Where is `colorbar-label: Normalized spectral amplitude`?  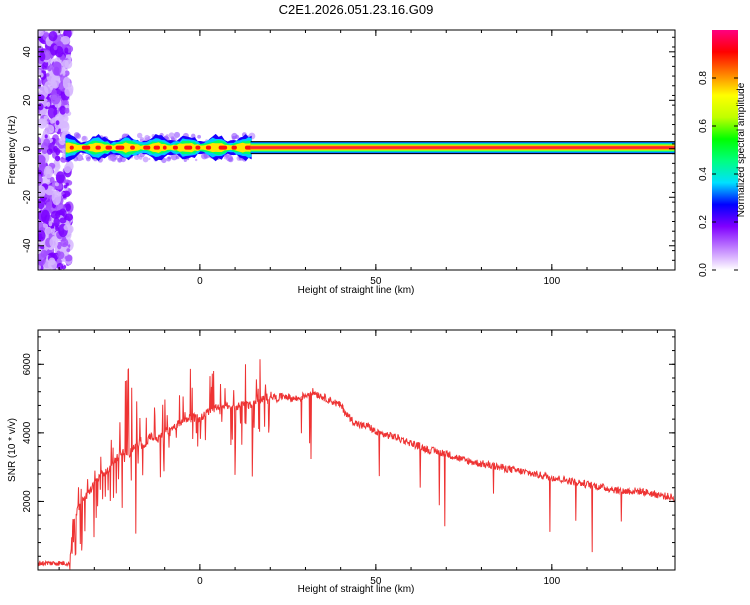 colorbar-label: Normalized spectral amplitude is located at coordinates (741, 149).